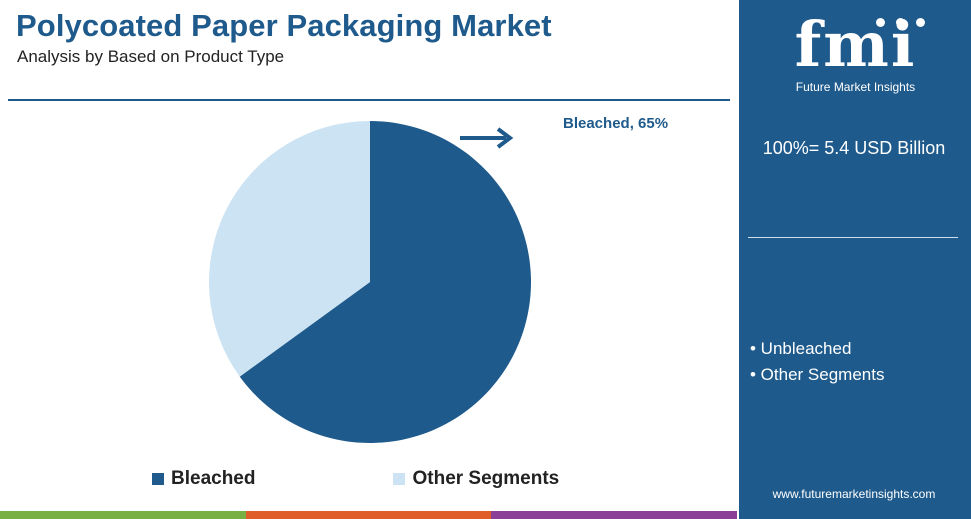  Describe the element at coordinates (738, 259) in the screenshot. I see `sidebar-border` at that location.